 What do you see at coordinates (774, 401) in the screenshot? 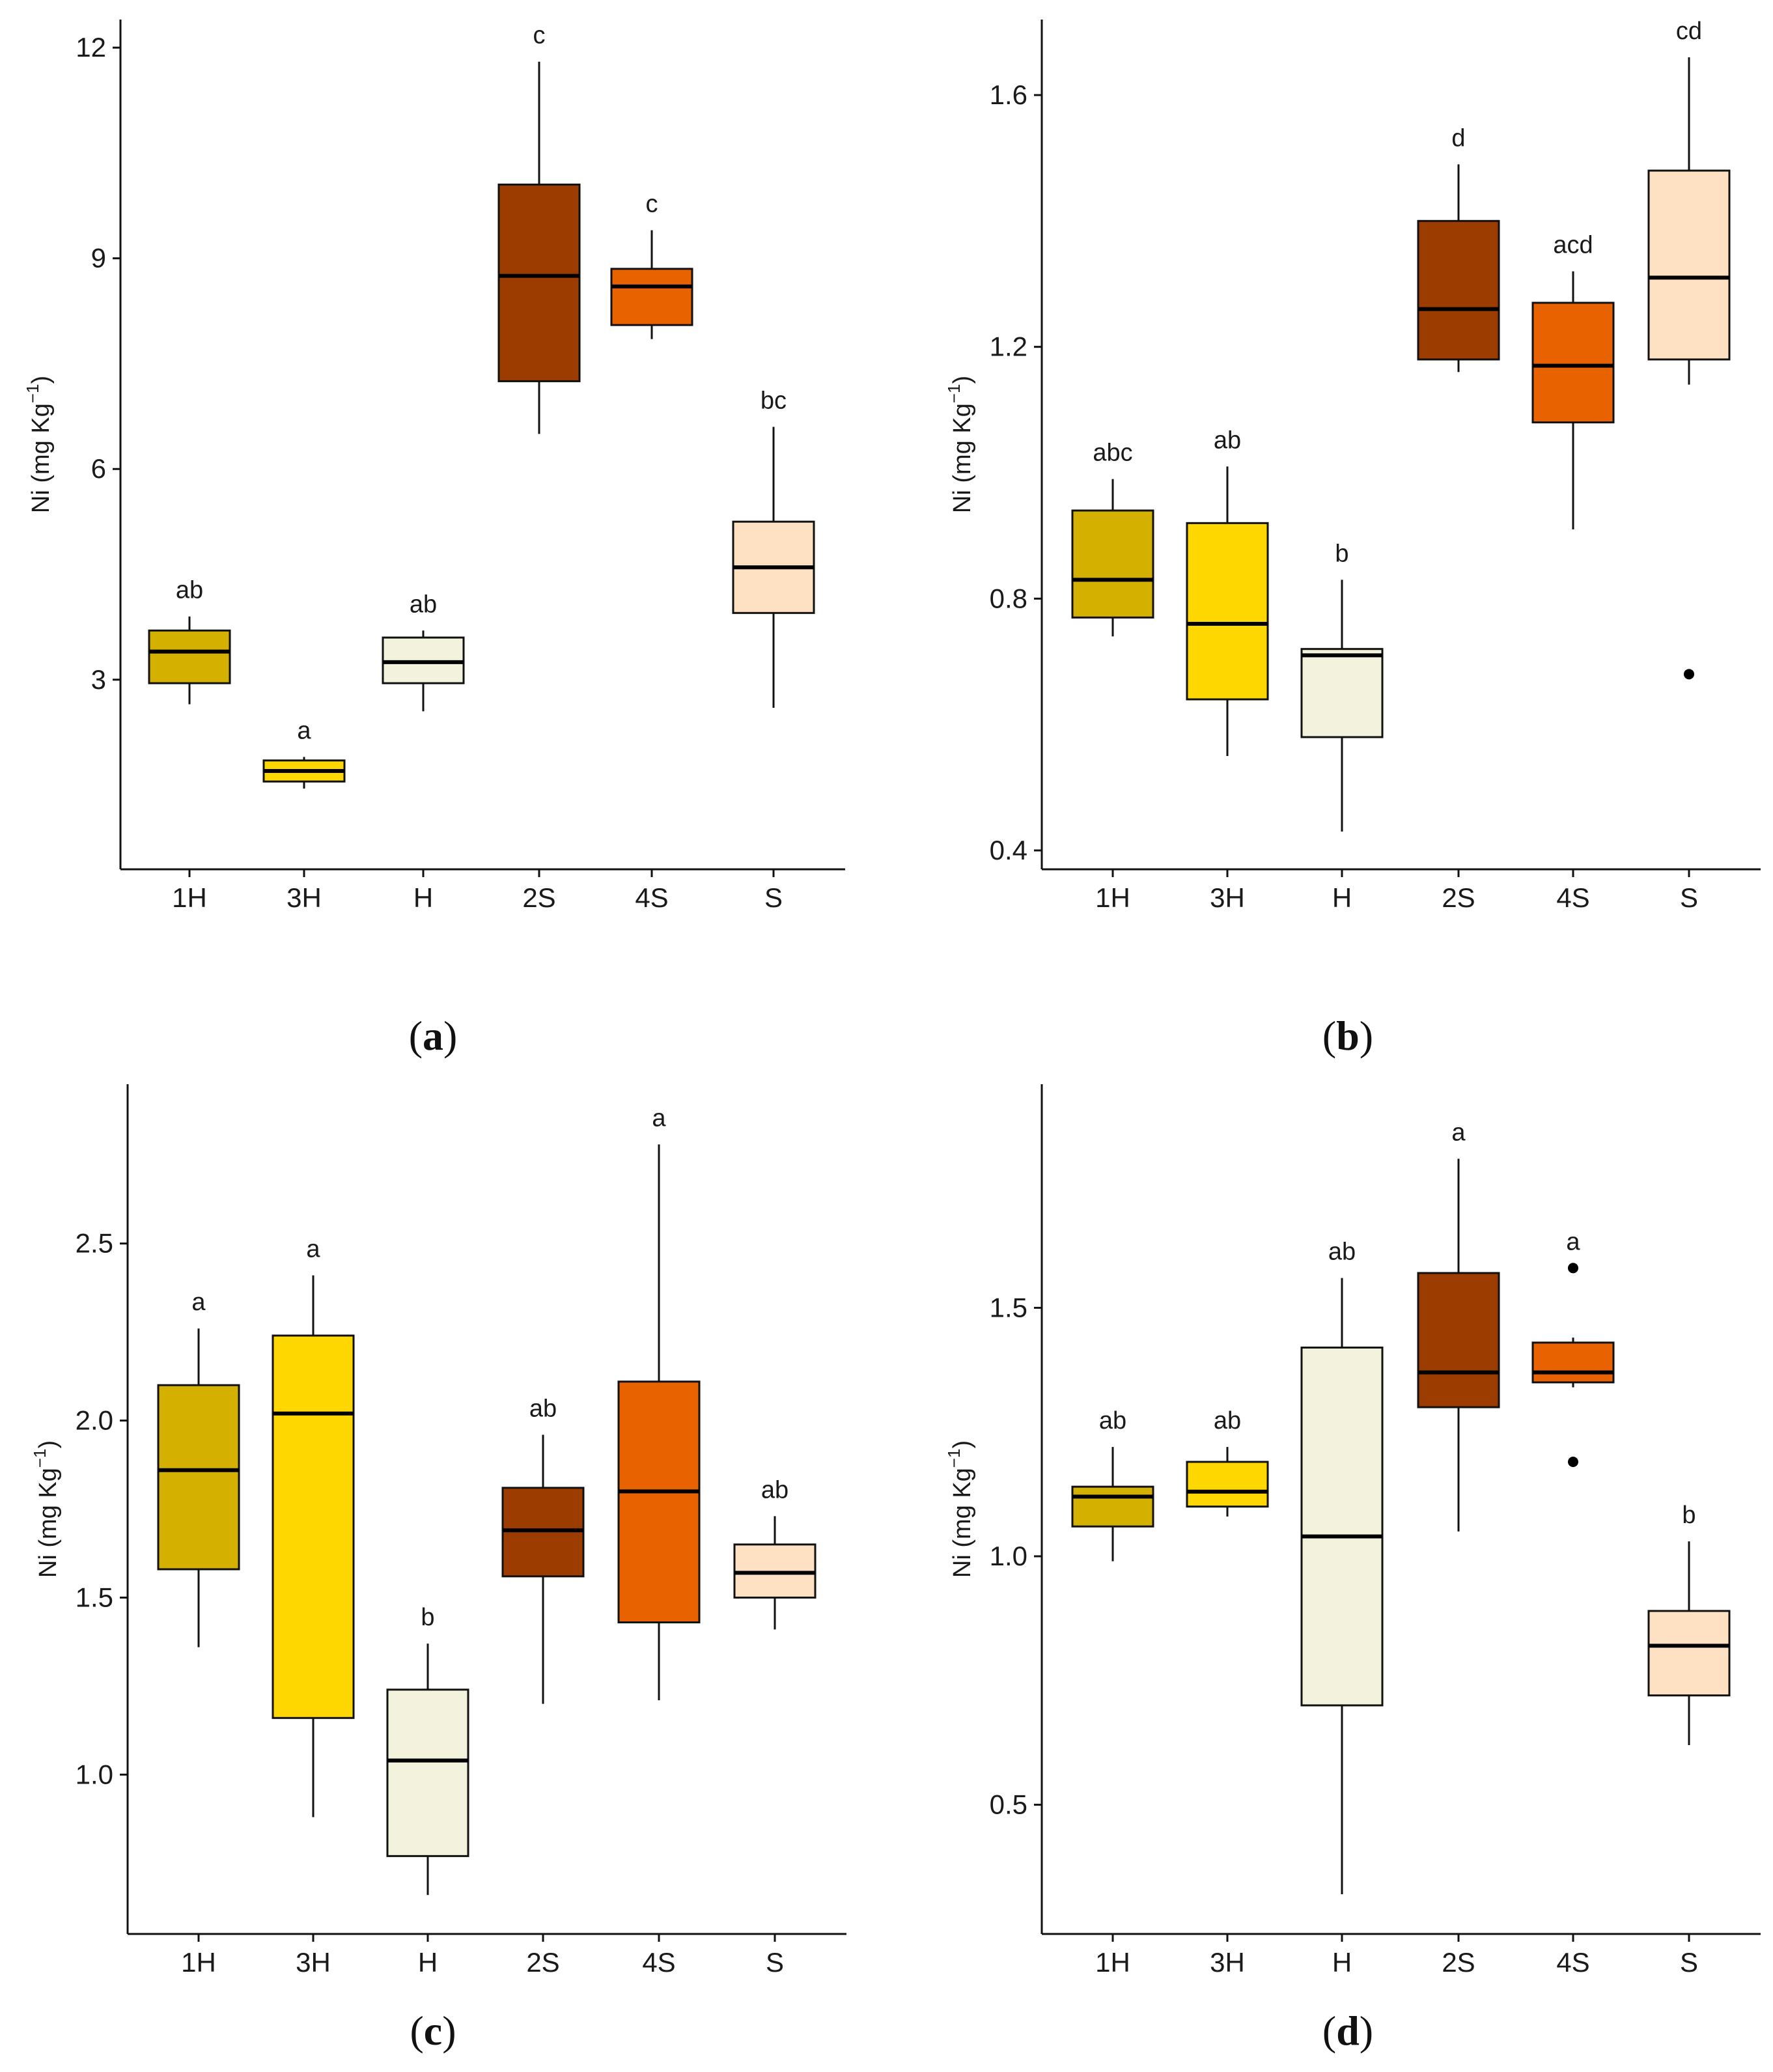
I see `significance-letter: bc` at bounding box center [774, 401].